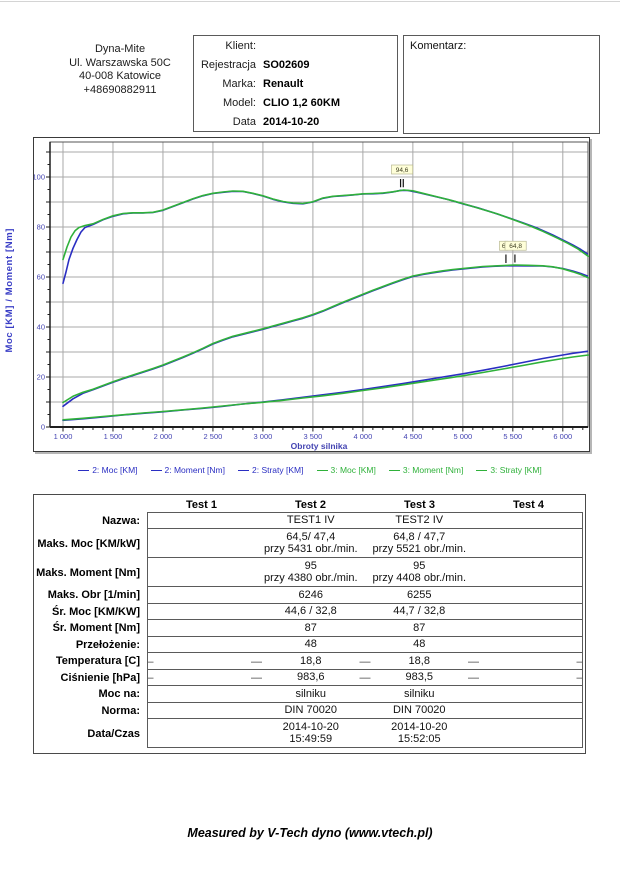  I want to click on x-tick-label: 2 000, so click(163, 436).